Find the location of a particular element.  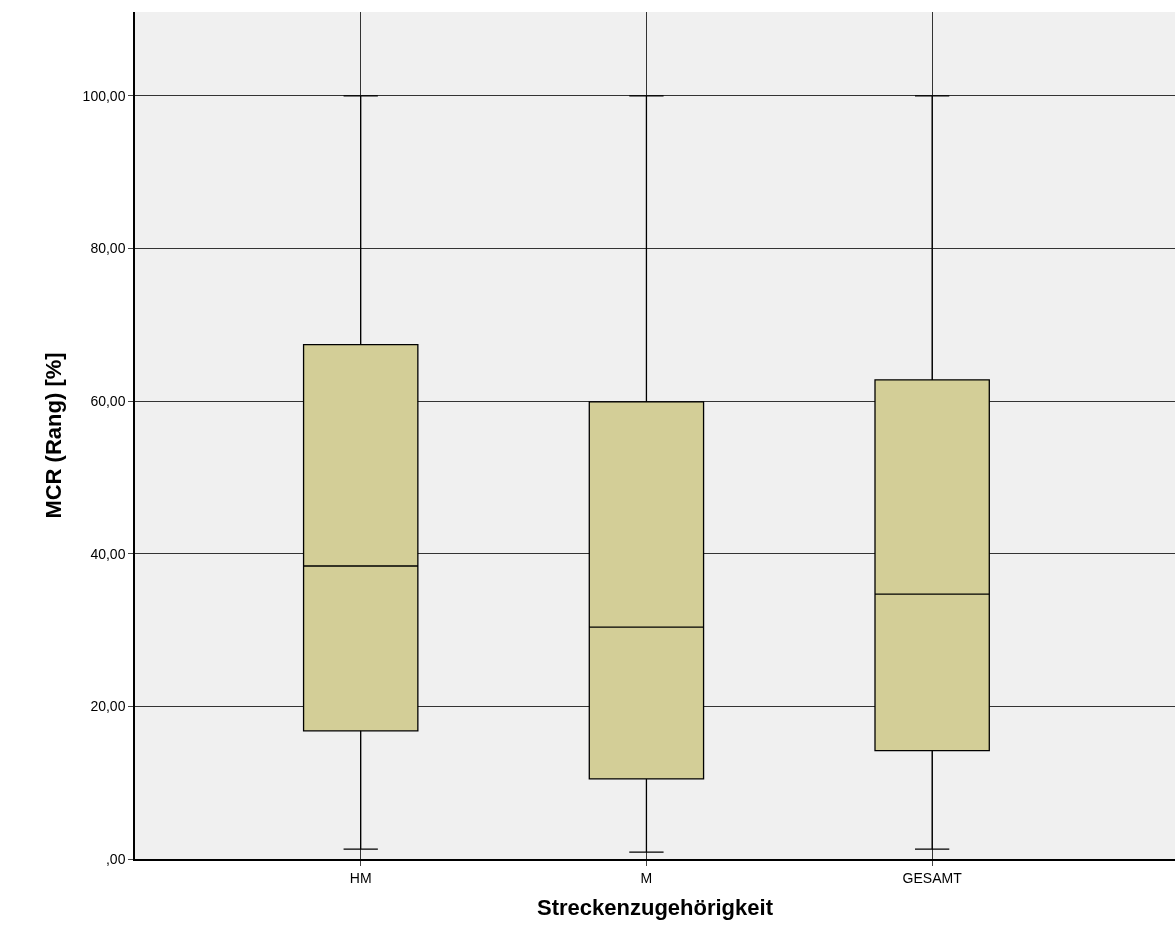

x-axis-title: Streckenzugehörigkeit is located at coordinates (655, 907).